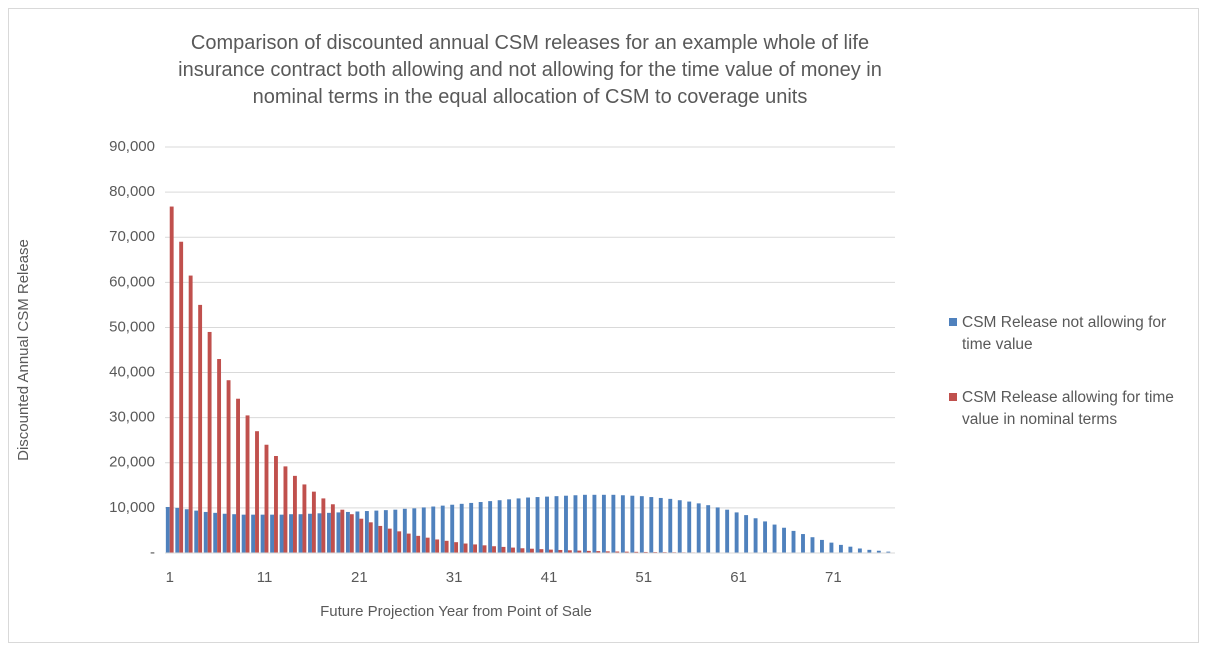  Describe the element at coordinates (643, 577) in the screenshot. I see `x-tick-label: 51` at that location.